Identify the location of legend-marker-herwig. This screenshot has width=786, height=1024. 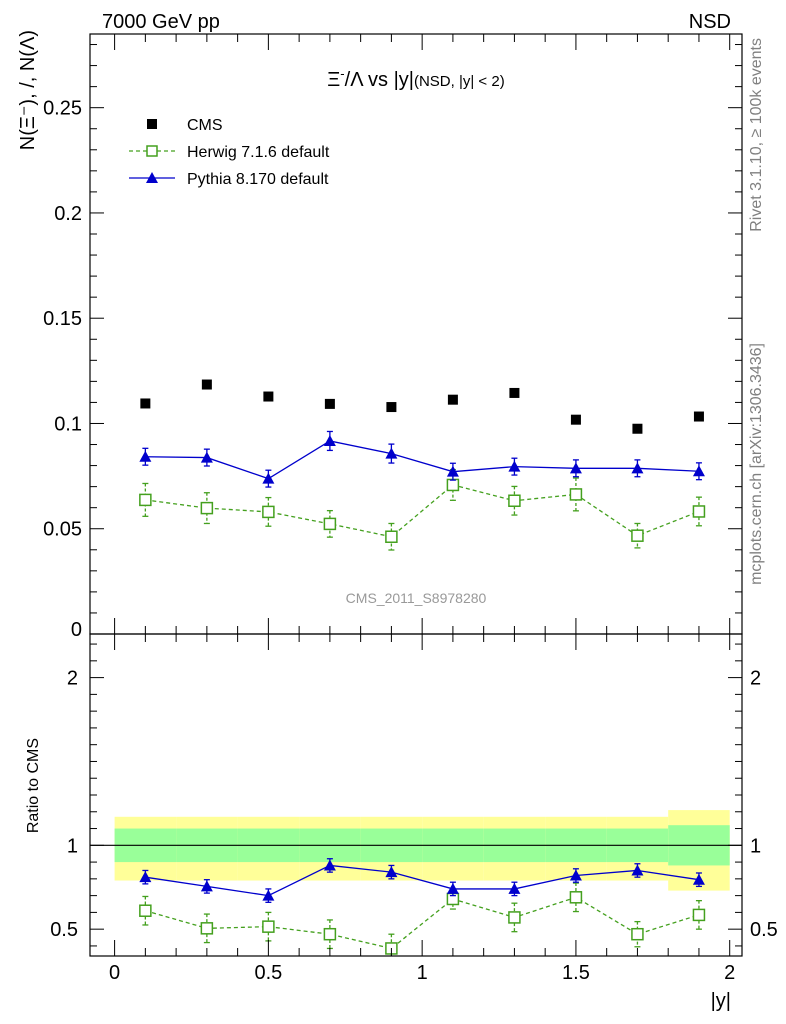
(152, 151).